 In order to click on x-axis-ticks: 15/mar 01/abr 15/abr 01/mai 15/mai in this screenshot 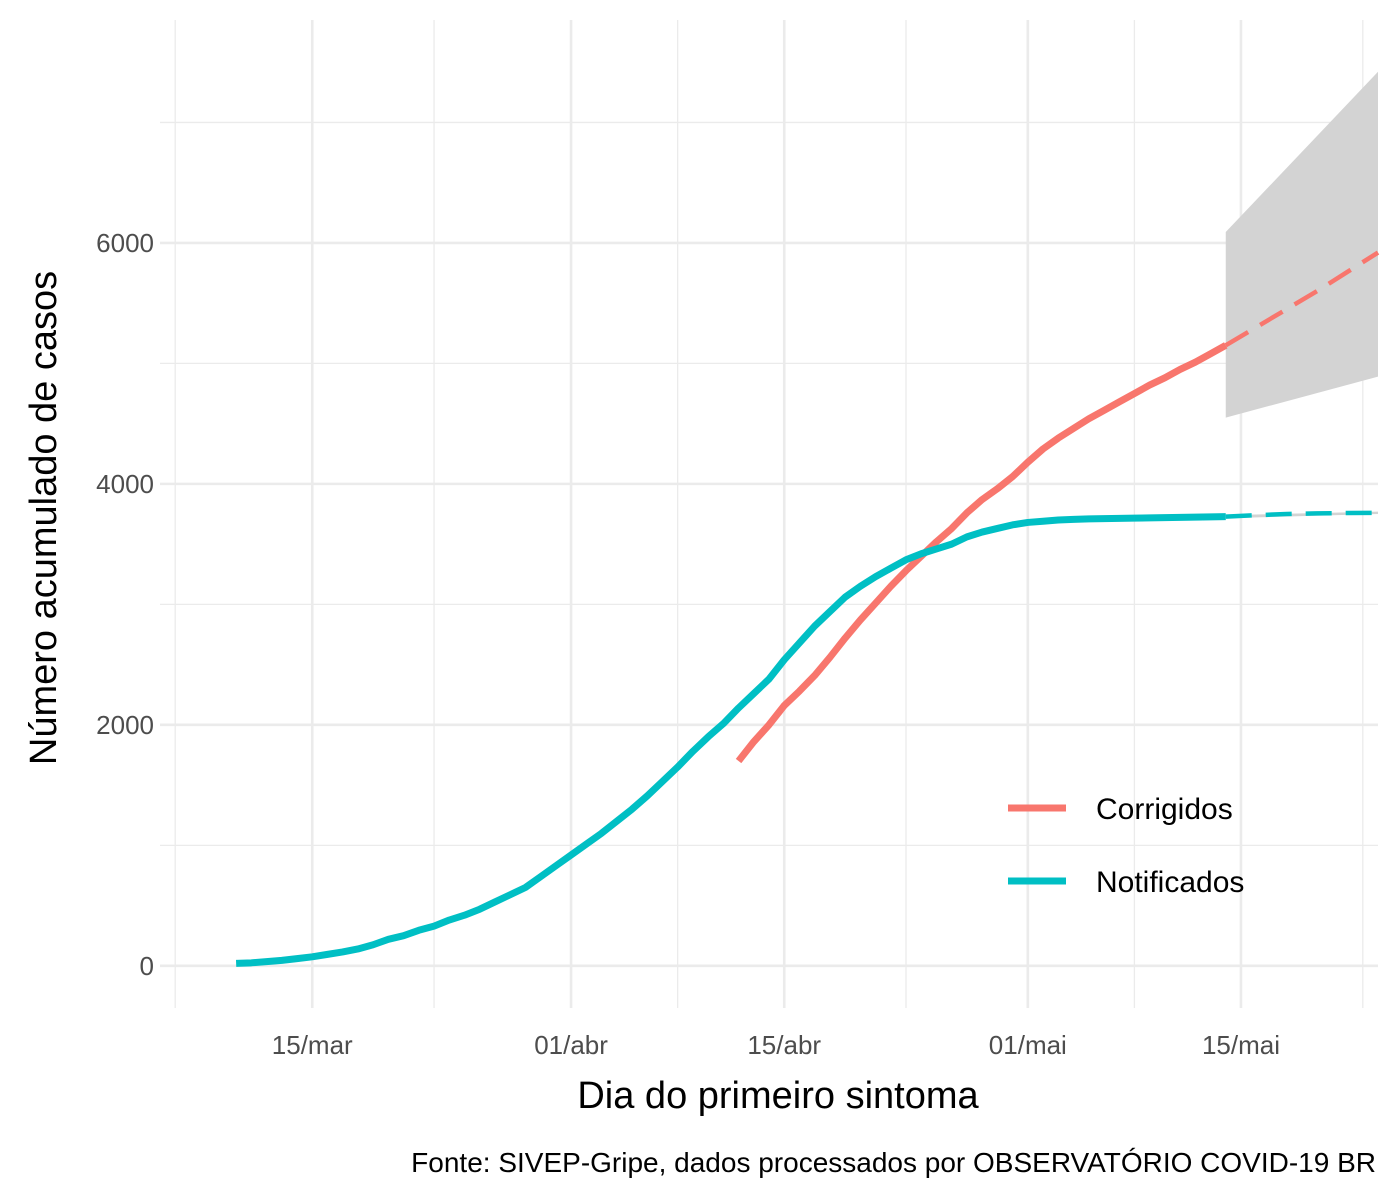, I will do `click(776, 1045)`.